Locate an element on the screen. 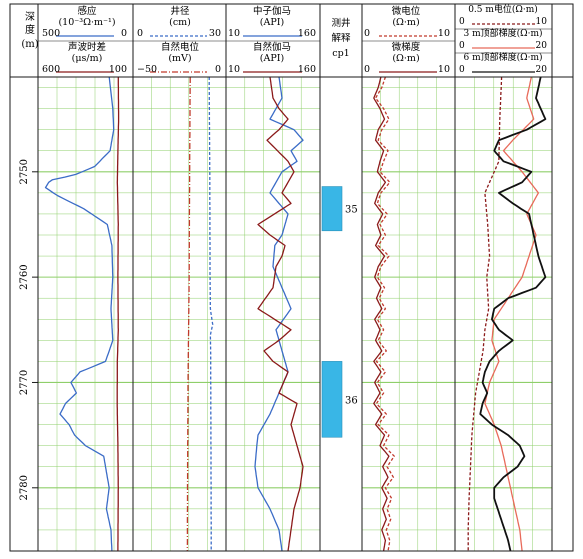 The width and height of the screenshot is (583, 559). track5-bottom-unit: (Ω·m) is located at coordinates (405, 58).